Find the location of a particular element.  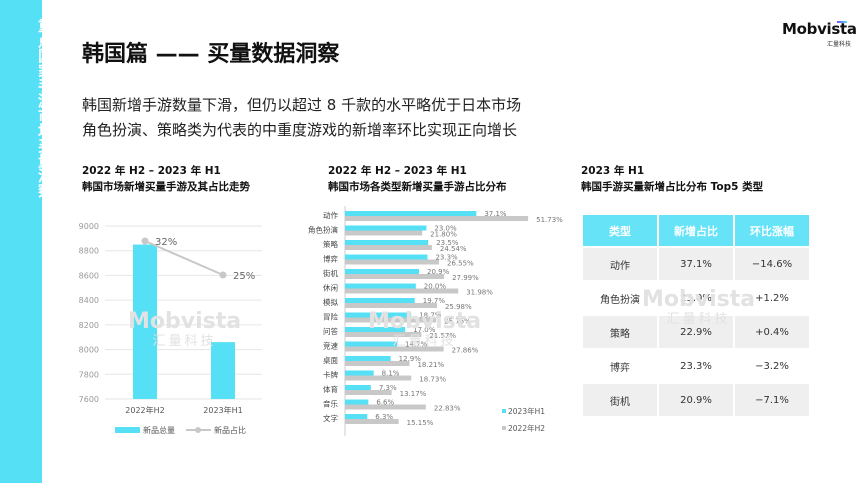

bar-label-2023h1: 8.1% is located at coordinates (391, 374).